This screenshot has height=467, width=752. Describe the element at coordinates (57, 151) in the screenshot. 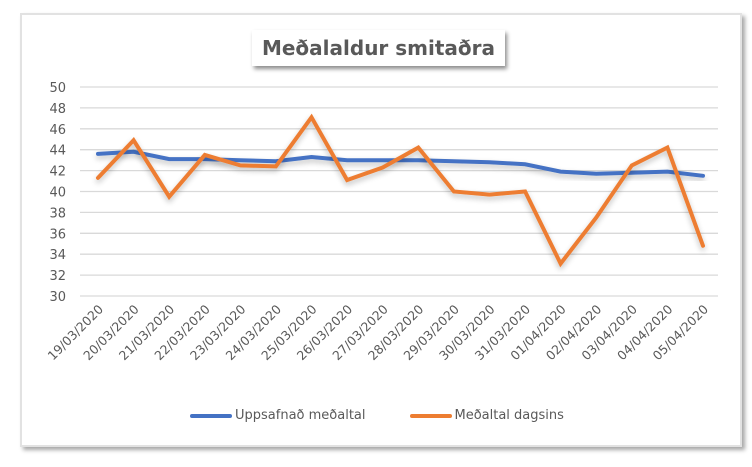

I see `y-tick-label: 44` at that location.